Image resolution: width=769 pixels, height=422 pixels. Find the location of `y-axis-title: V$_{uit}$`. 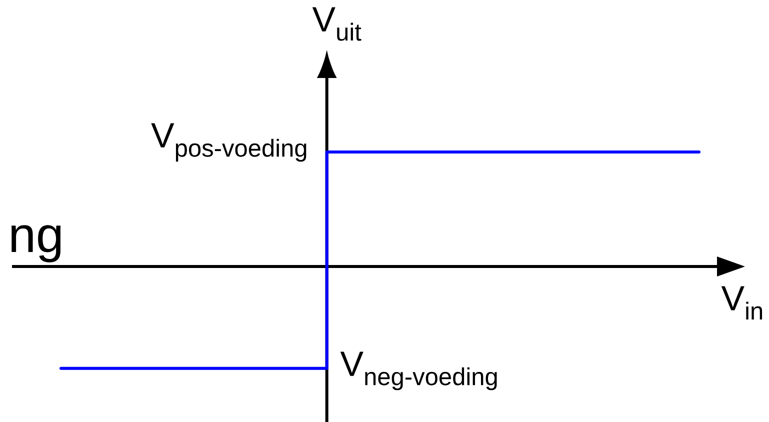

y-axis-title: V$_{uit}$ is located at coordinates (337, 24).